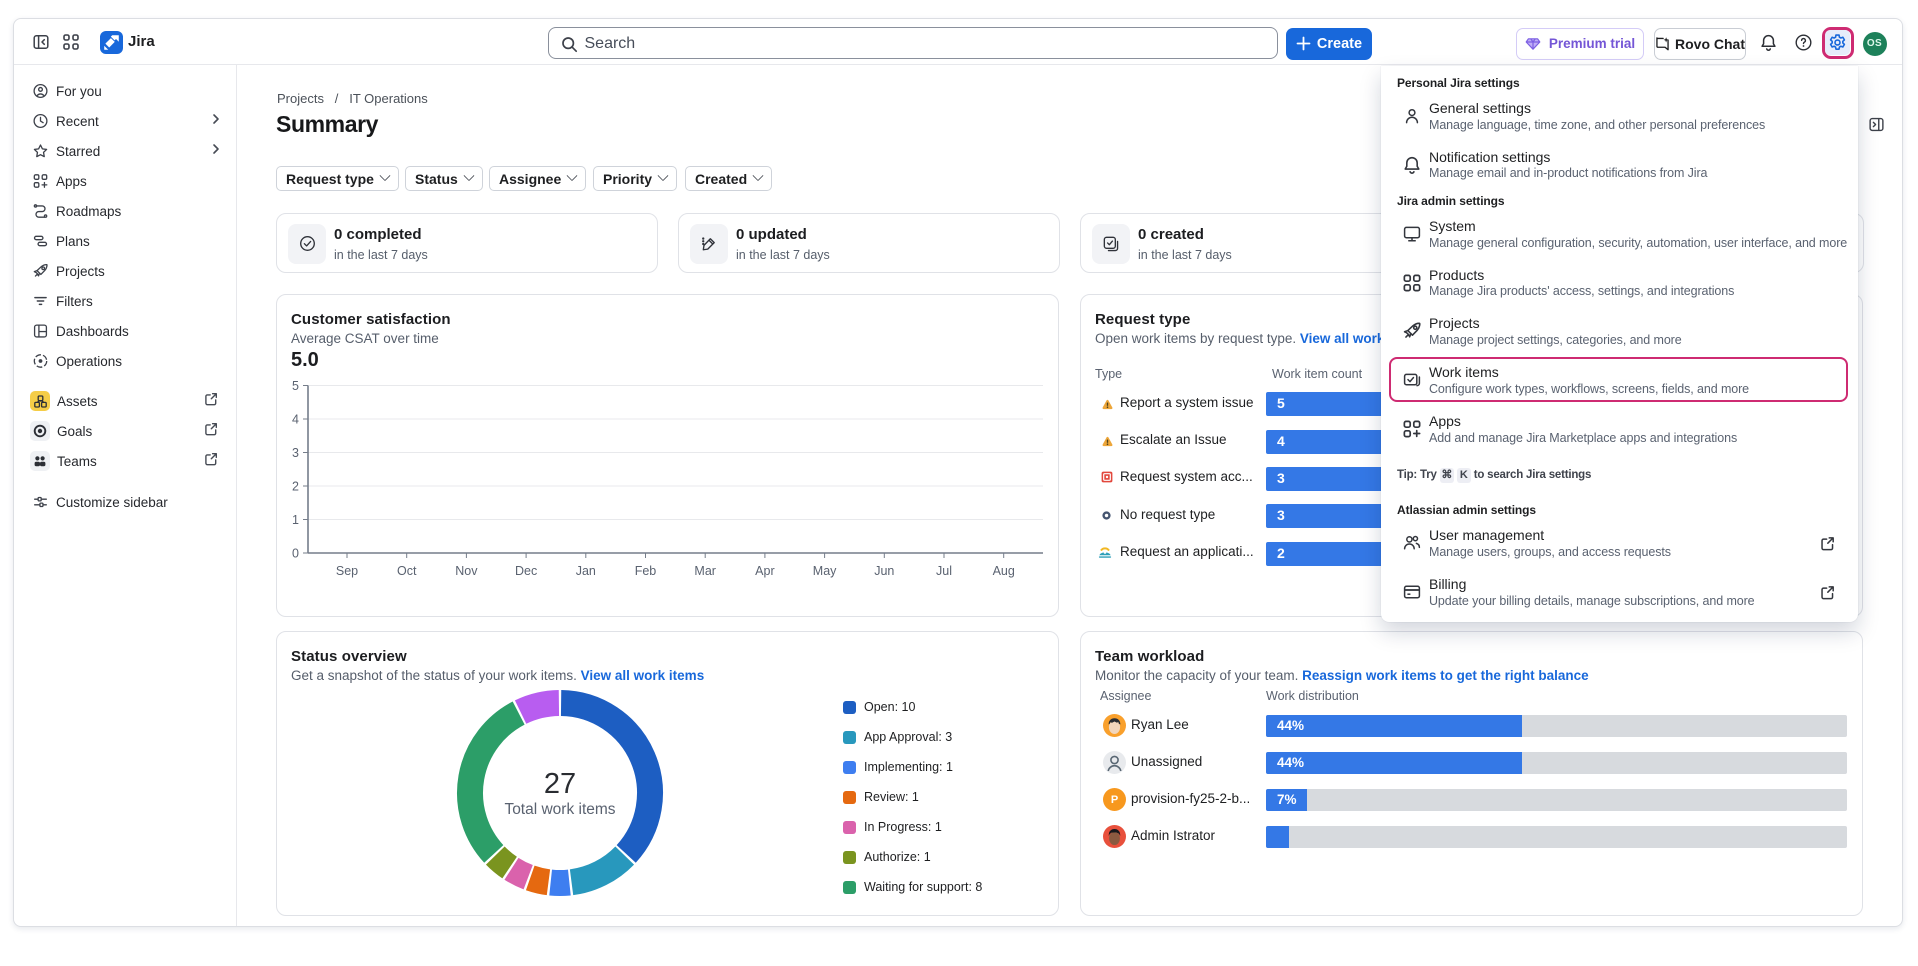 This screenshot has width=1918, height=966. I want to click on svg-text: 2, so click(295, 487).